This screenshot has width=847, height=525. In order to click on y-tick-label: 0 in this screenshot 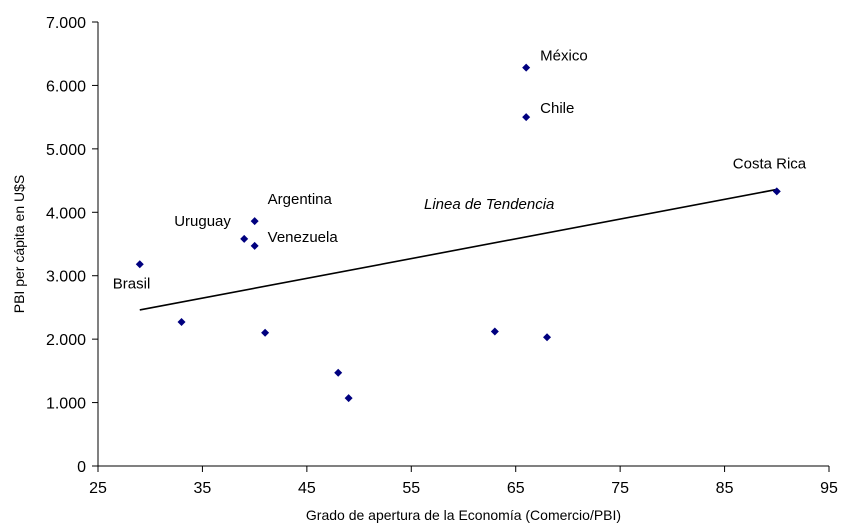, I will do `click(81, 467)`.